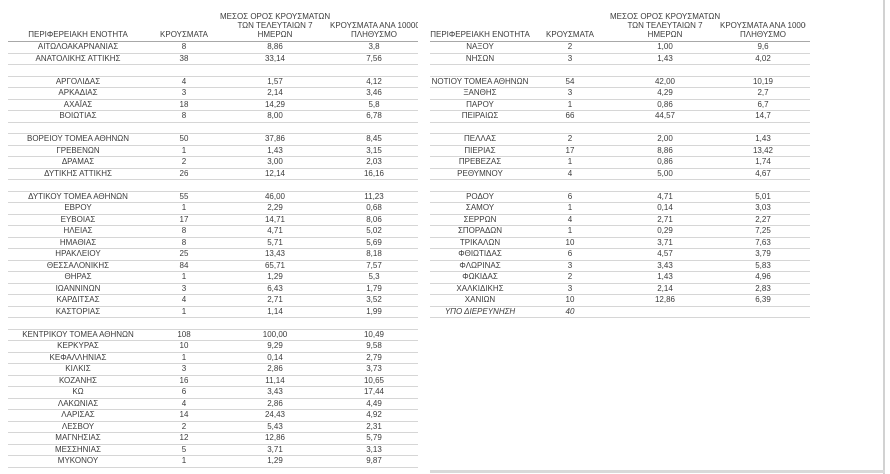 The width and height of the screenshot is (890, 474). Describe the element at coordinates (374, 231) in the screenshot. I see `per100k-value: 5,02` at that location.